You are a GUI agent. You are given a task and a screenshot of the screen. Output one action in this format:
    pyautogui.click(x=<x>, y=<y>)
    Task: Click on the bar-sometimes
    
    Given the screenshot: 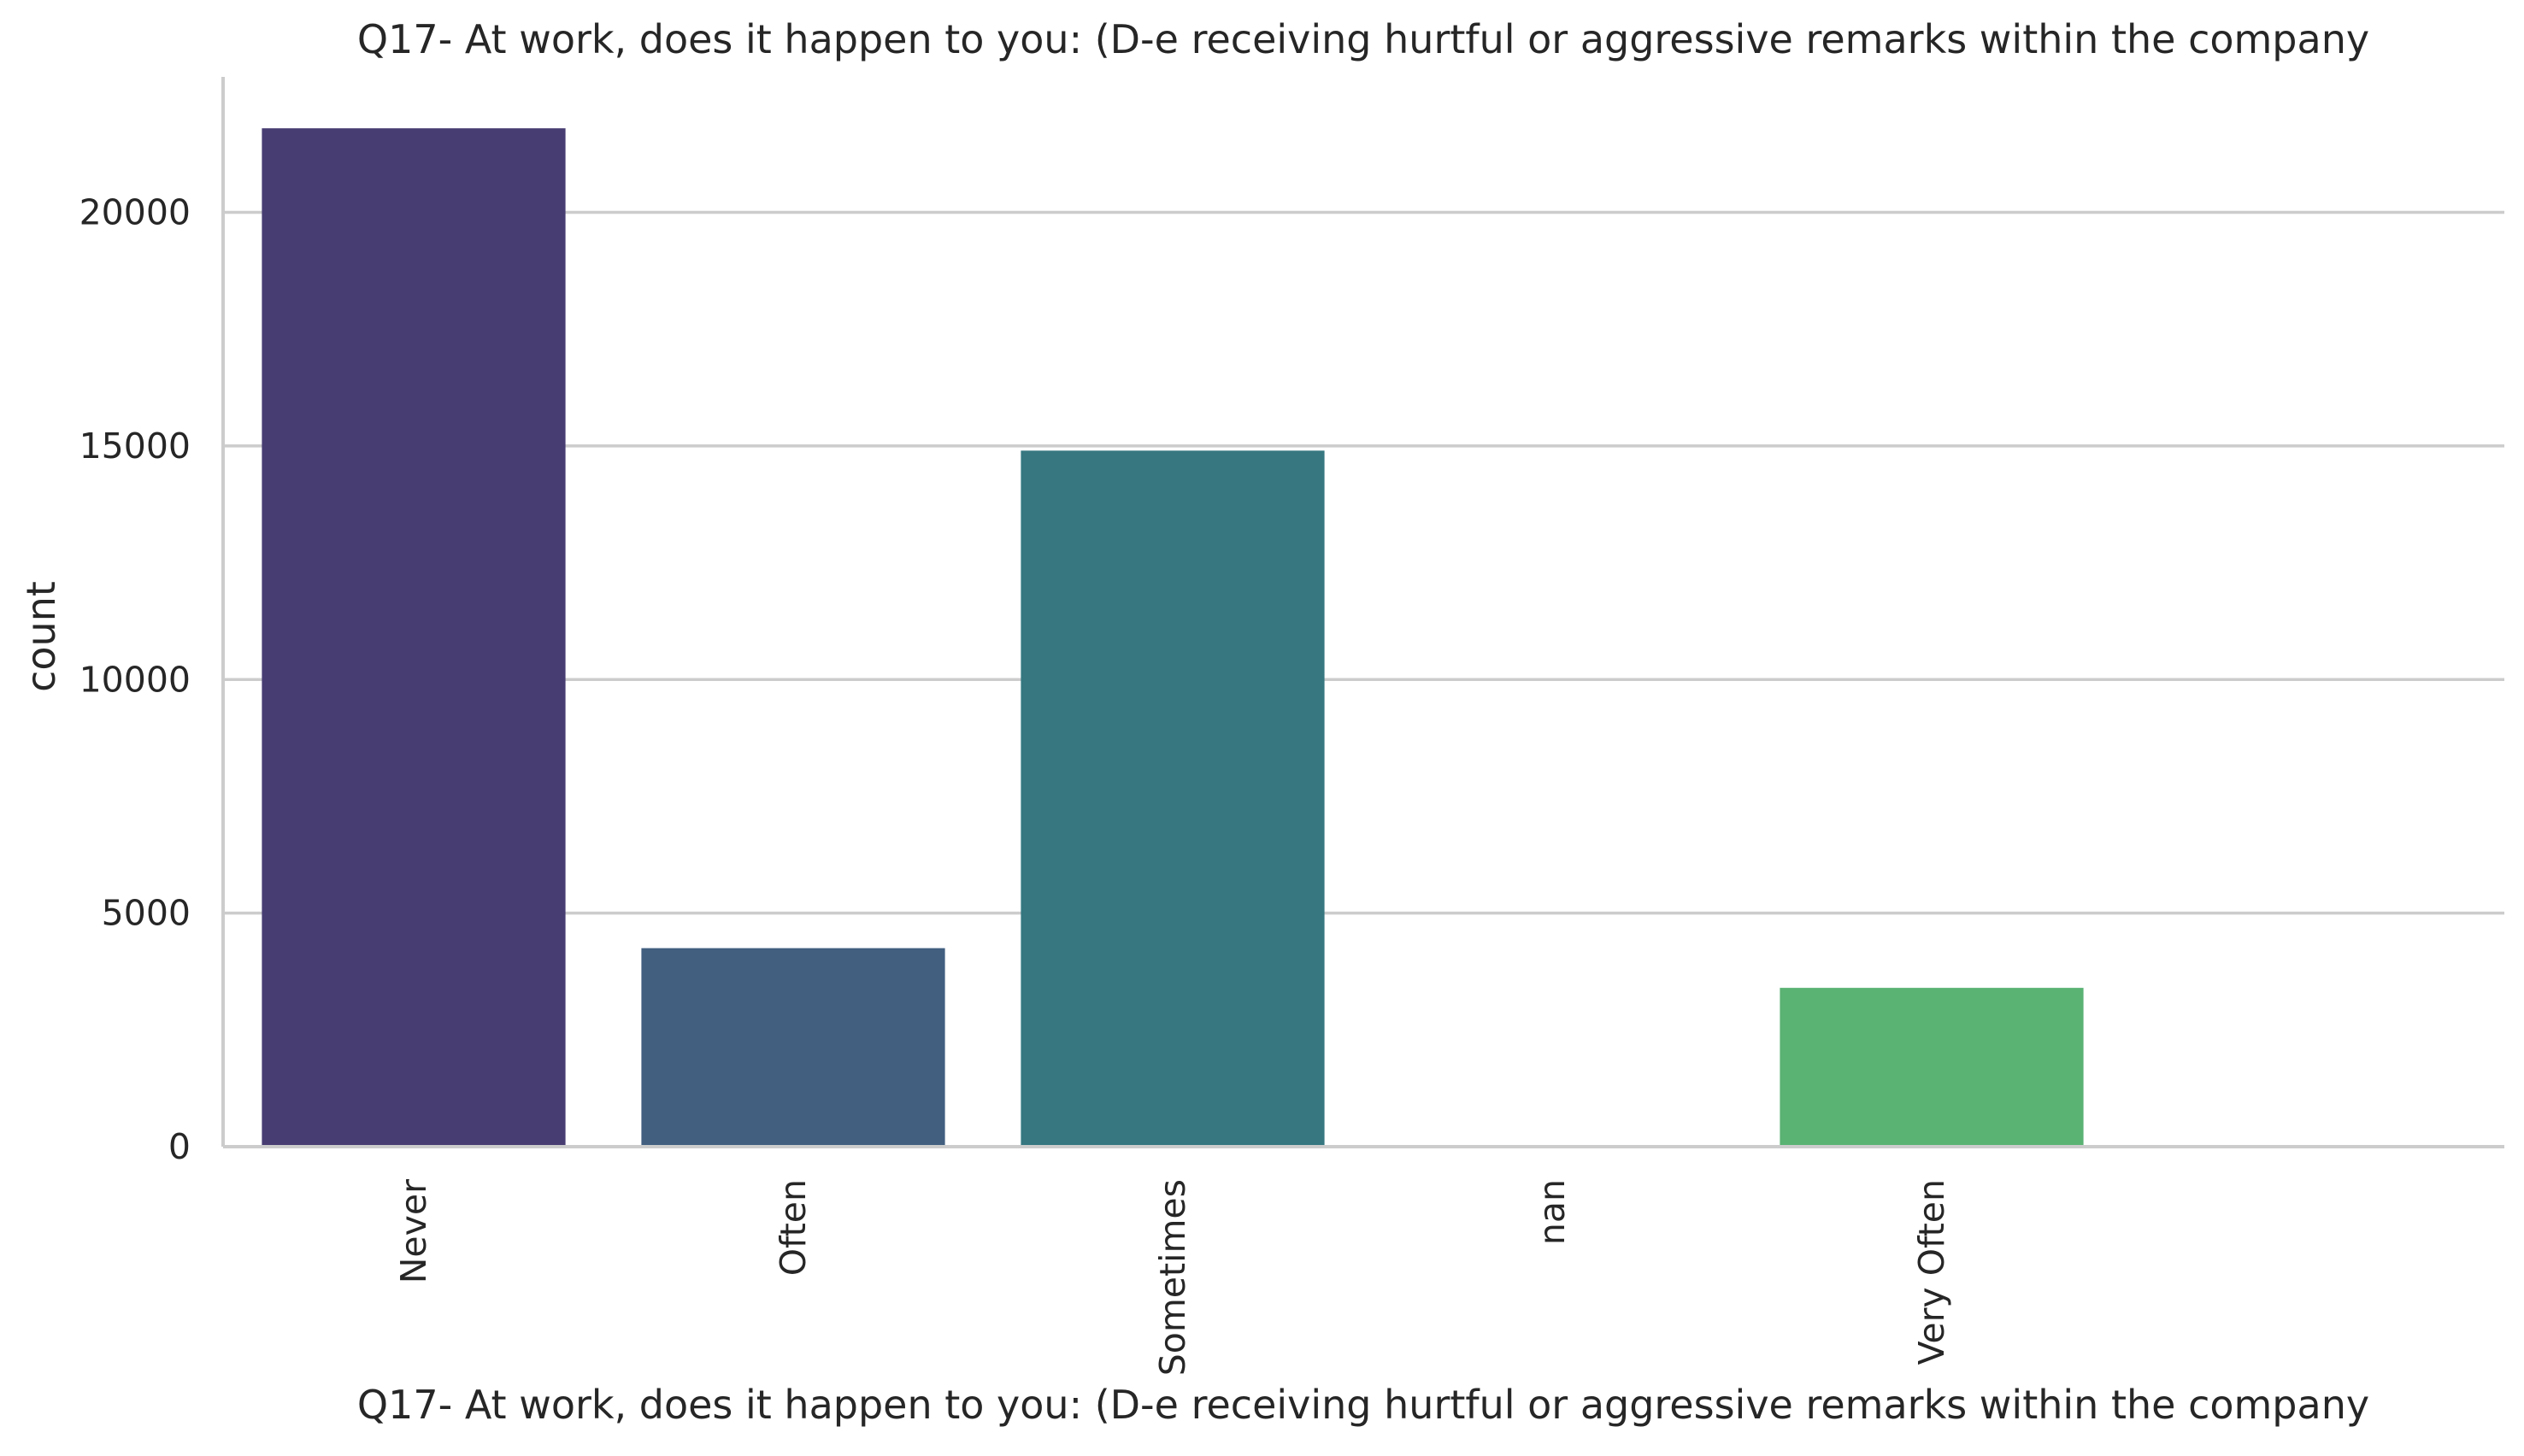 What is the action you would take?
    pyautogui.click(x=1173, y=798)
    